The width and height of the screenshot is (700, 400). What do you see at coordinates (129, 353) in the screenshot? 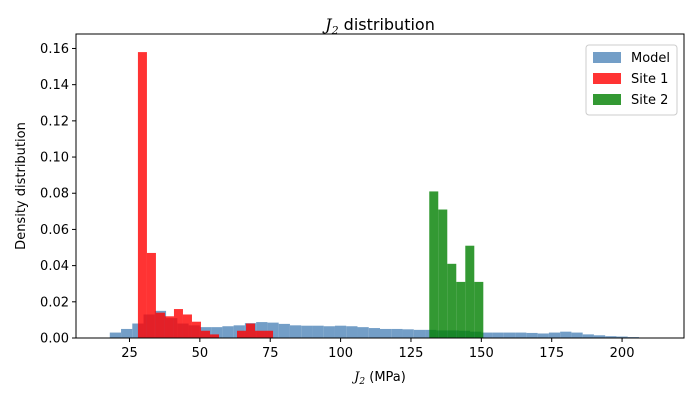
I see `x-tick-label: 25` at bounding box center [129, 353].